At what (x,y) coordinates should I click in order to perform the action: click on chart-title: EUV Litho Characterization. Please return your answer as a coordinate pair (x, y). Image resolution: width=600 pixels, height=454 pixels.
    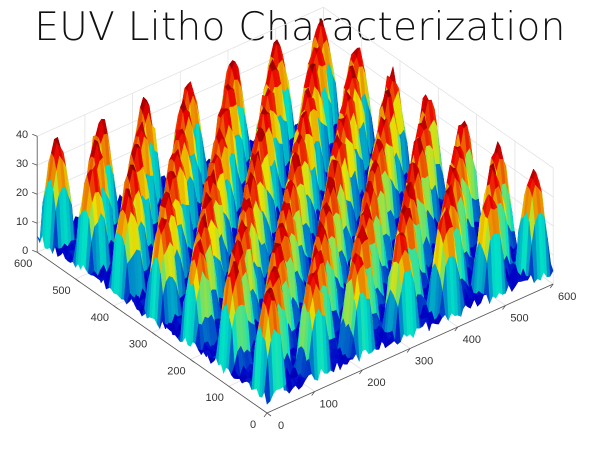
    Looking at the image, I should click on (300, 27).